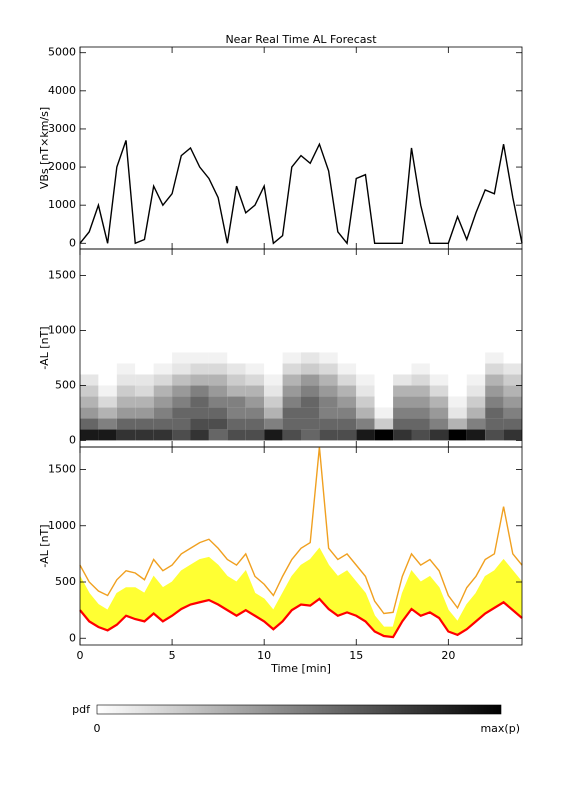  Describe the element at coordinates (301, 39) in the screenshot. I see `chart-title: Near Real Time AL Forecast` at that location.